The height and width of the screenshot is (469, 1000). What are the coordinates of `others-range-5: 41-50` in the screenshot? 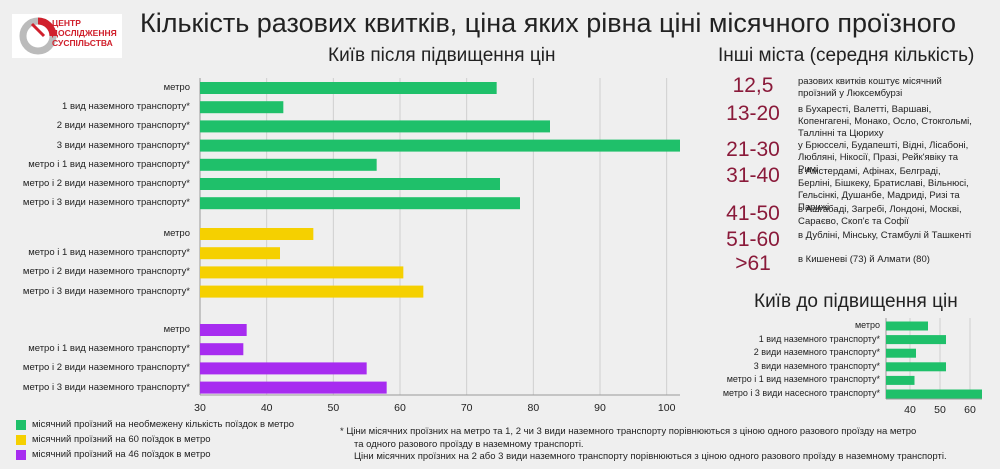 It's located at (753, 213).